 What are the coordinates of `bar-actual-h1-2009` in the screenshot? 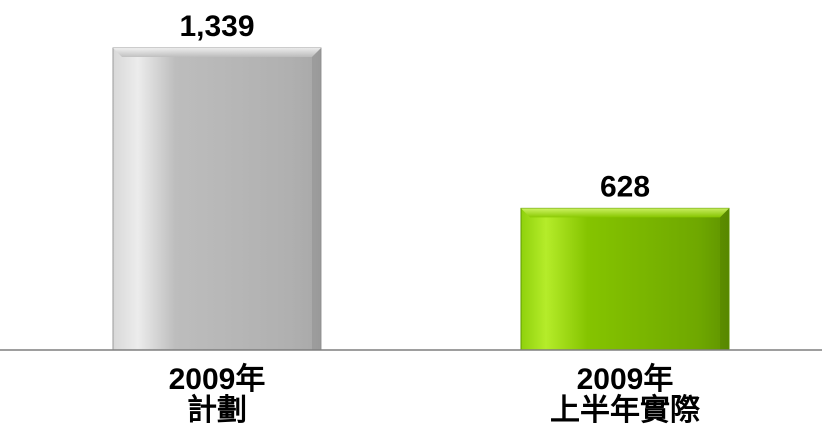 It's located at (625, 279).